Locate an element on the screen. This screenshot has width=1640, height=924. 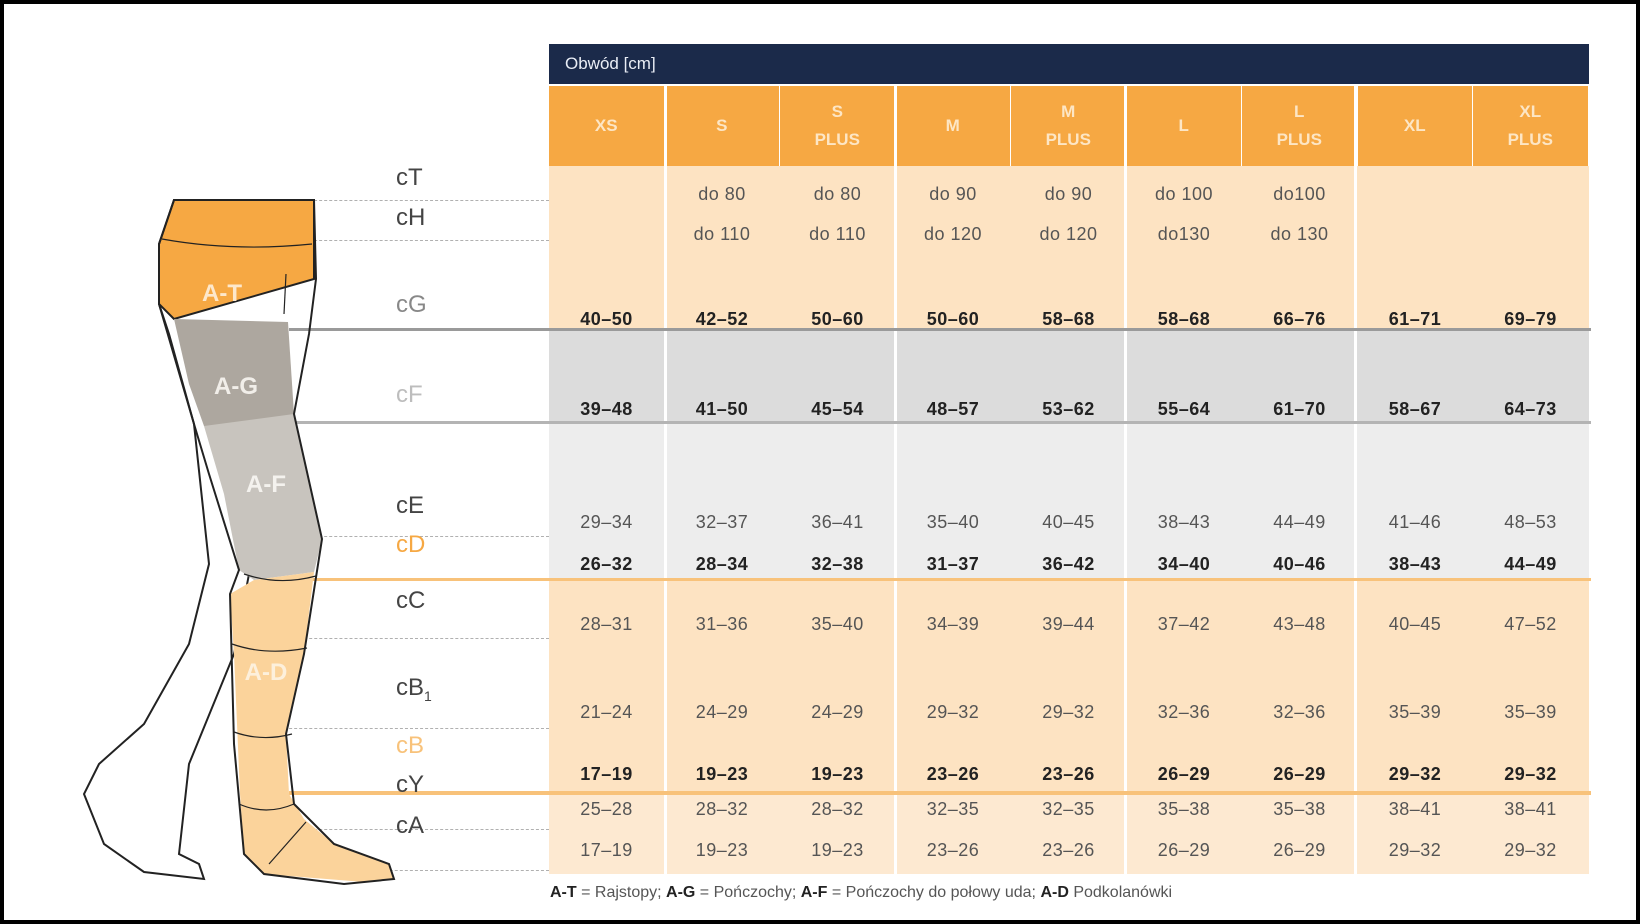
band-ad is located at coordinates (1069, 686).